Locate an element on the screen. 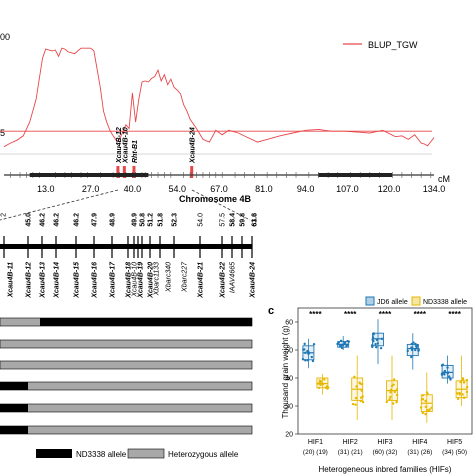 This screenshot has width=474, height=474. marker-map-bar is located at coordinates (126, 246).